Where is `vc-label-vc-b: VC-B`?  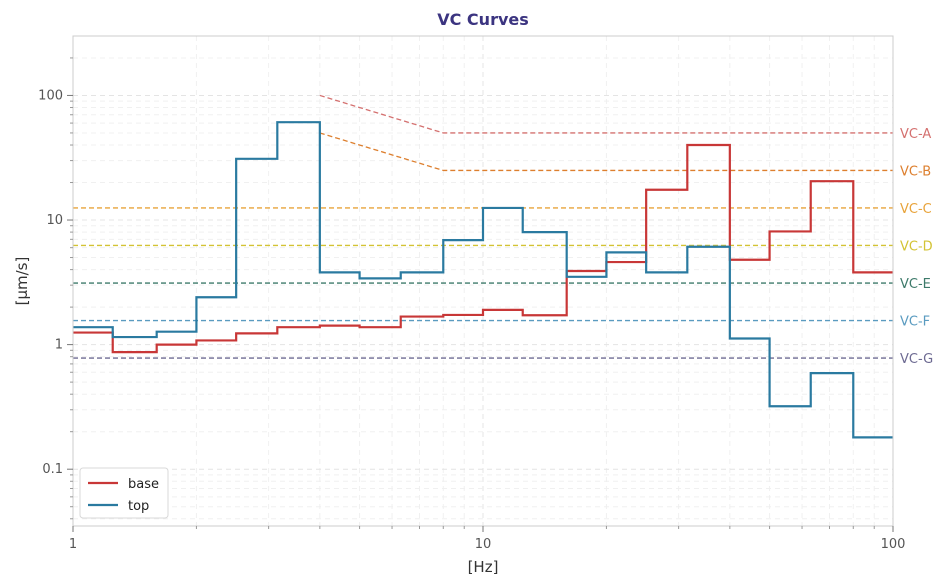
vc-label-vc-b: VC-B is located at coordinates (915, 171).